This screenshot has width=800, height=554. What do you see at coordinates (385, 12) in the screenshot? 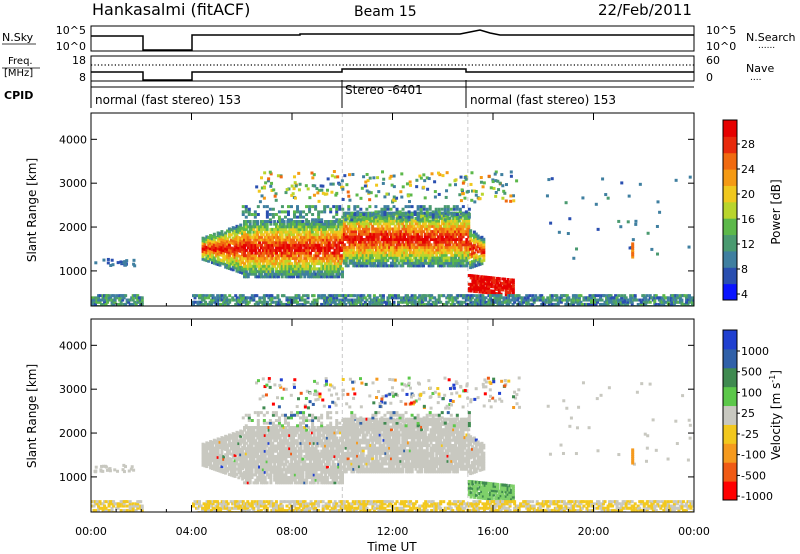
I see `beam-title: Beam 15` at bounding box center [385, 12].